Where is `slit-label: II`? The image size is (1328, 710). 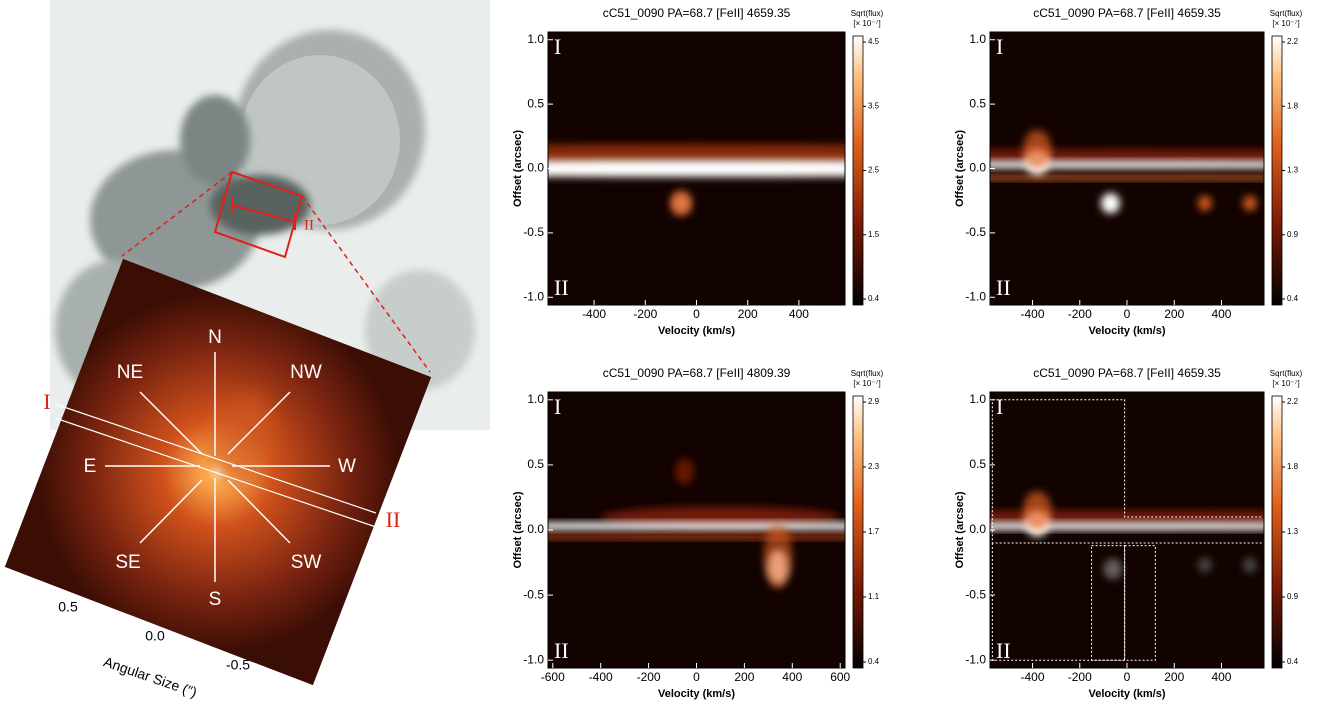
slit-label: II is located at coordinates (393, 519).